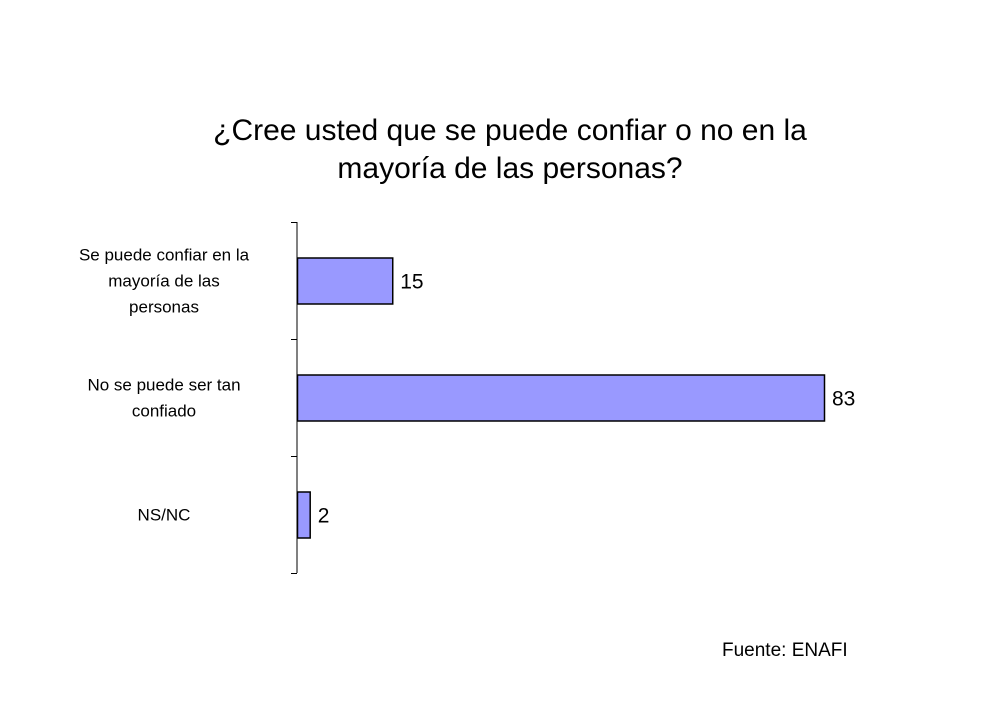  What do you see at coordinates (843, 399) in the screenshot?
I see `data-label-2: 83` at bounding box center [843, 399].